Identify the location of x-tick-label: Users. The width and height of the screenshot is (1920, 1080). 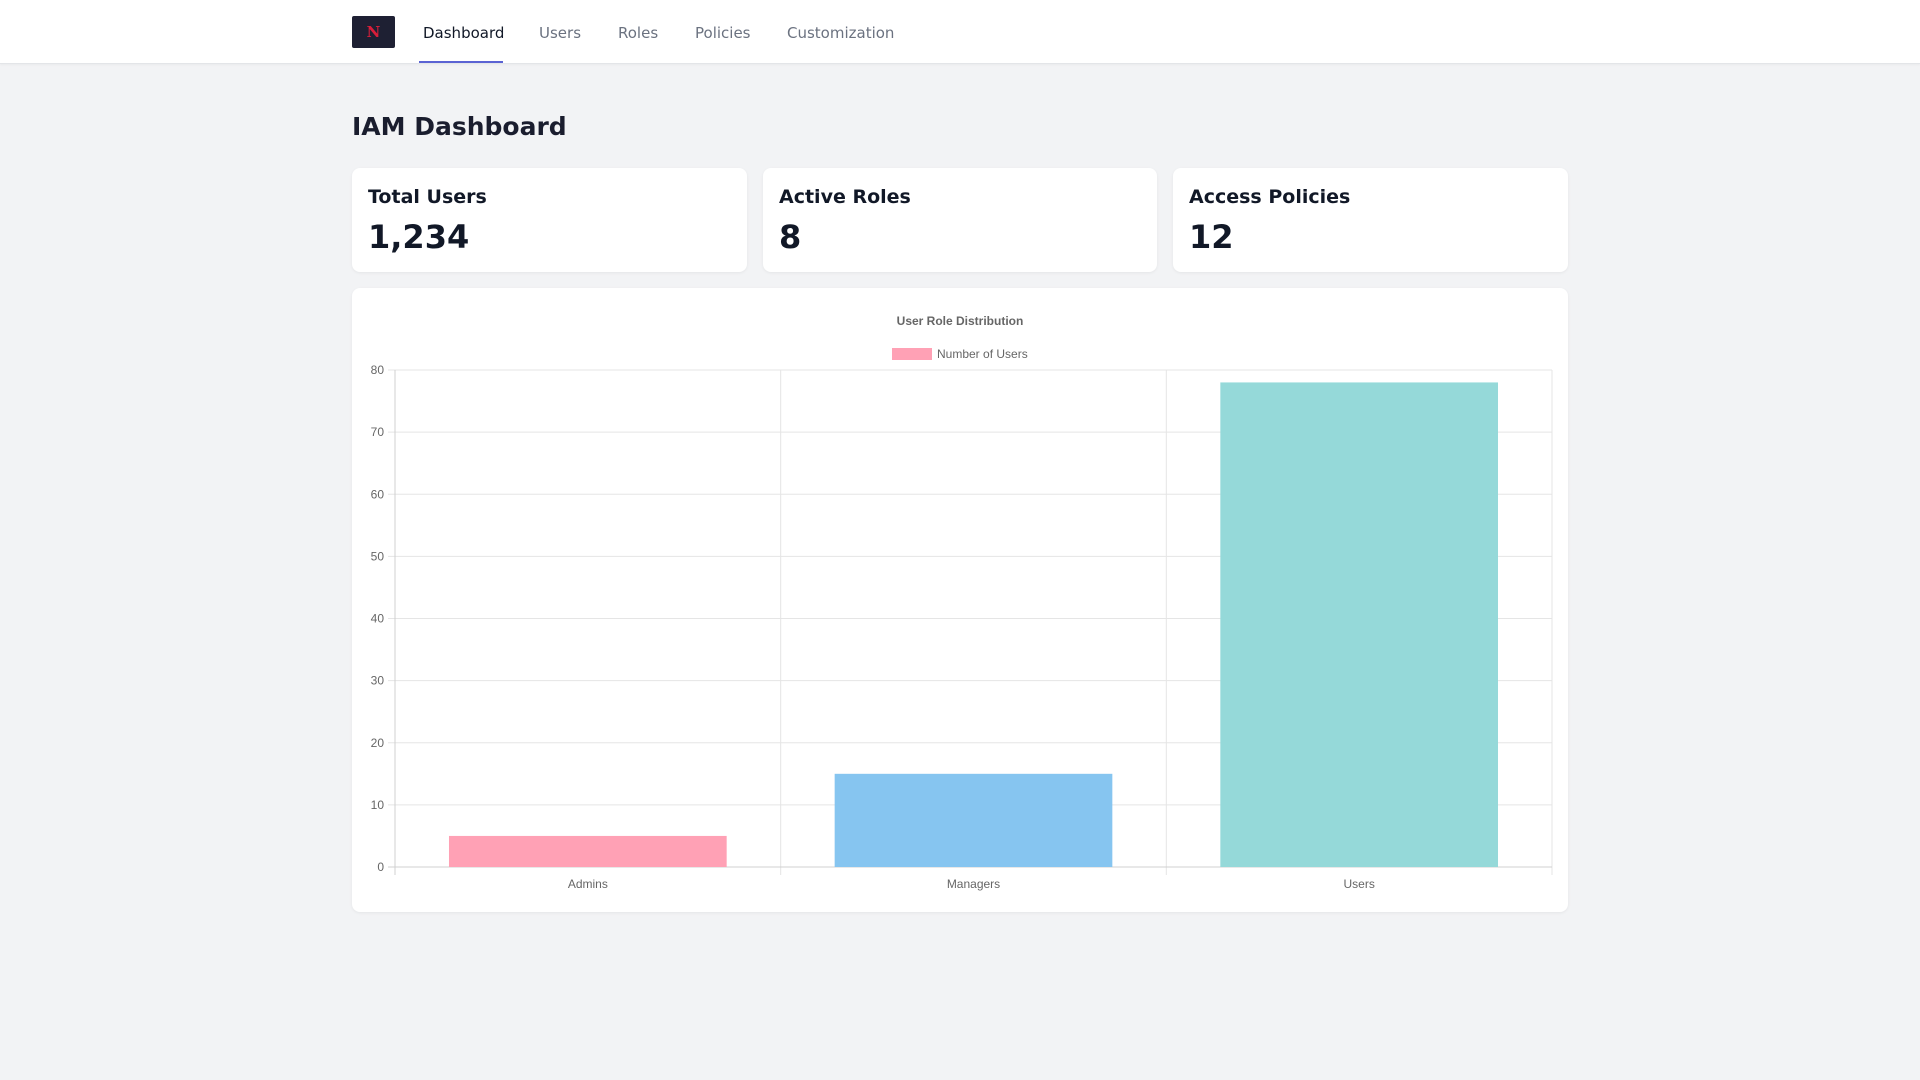
(1358, 884).